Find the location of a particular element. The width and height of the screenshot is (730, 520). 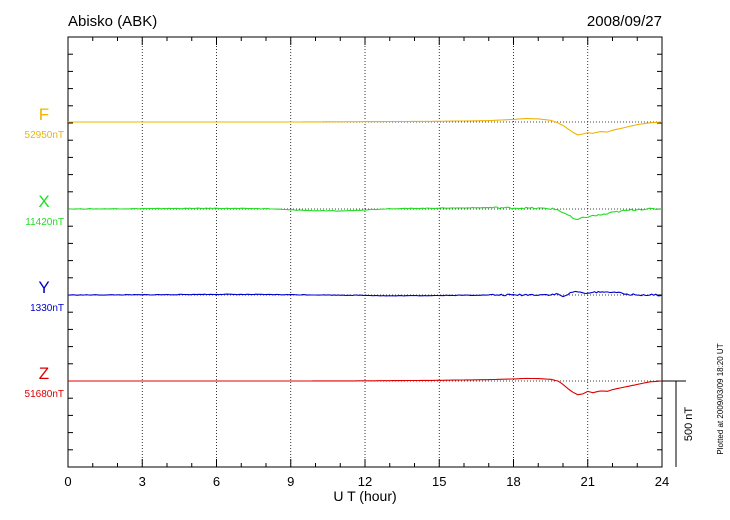

x-tick-label: 6 is located at coordinates (216, 481).